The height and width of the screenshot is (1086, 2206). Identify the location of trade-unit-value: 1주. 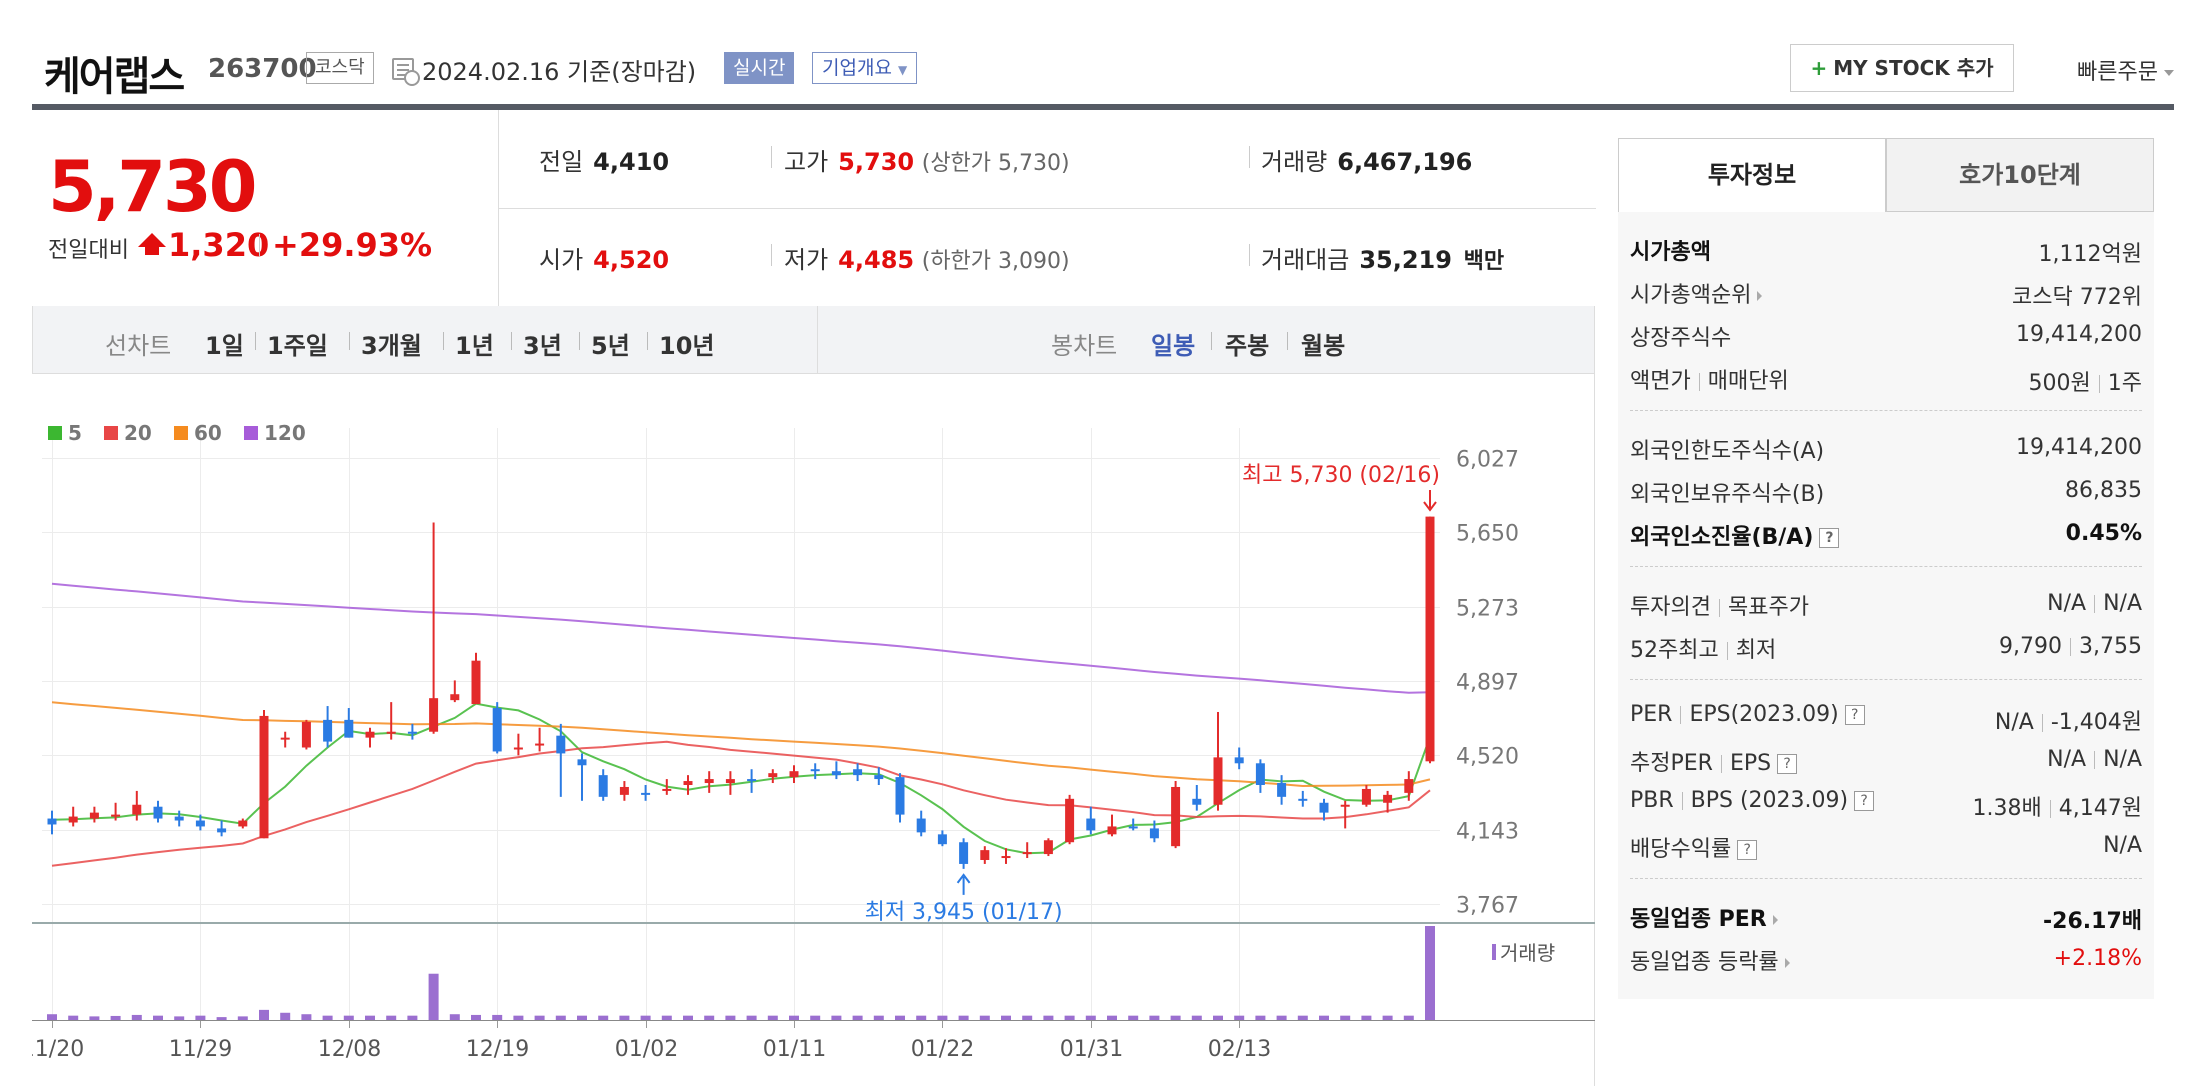
(2124, 383).